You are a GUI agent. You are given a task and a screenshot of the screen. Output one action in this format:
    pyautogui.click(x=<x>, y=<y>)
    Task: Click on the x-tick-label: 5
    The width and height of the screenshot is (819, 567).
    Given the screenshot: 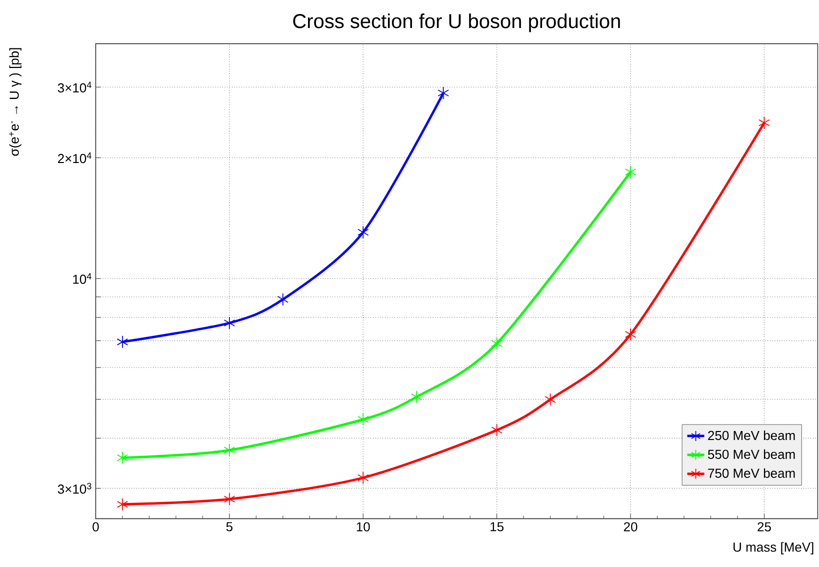 What is the action you would take?
    pyautogui.click(x=229, y=527)
    